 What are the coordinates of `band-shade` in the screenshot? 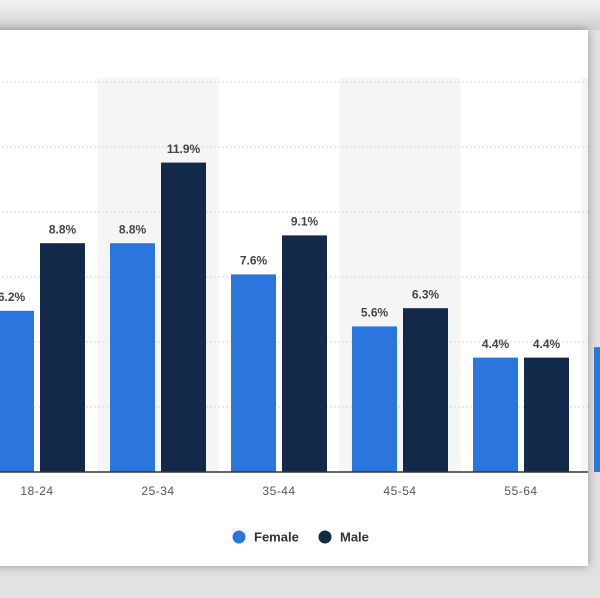 It's located at (584, 275).